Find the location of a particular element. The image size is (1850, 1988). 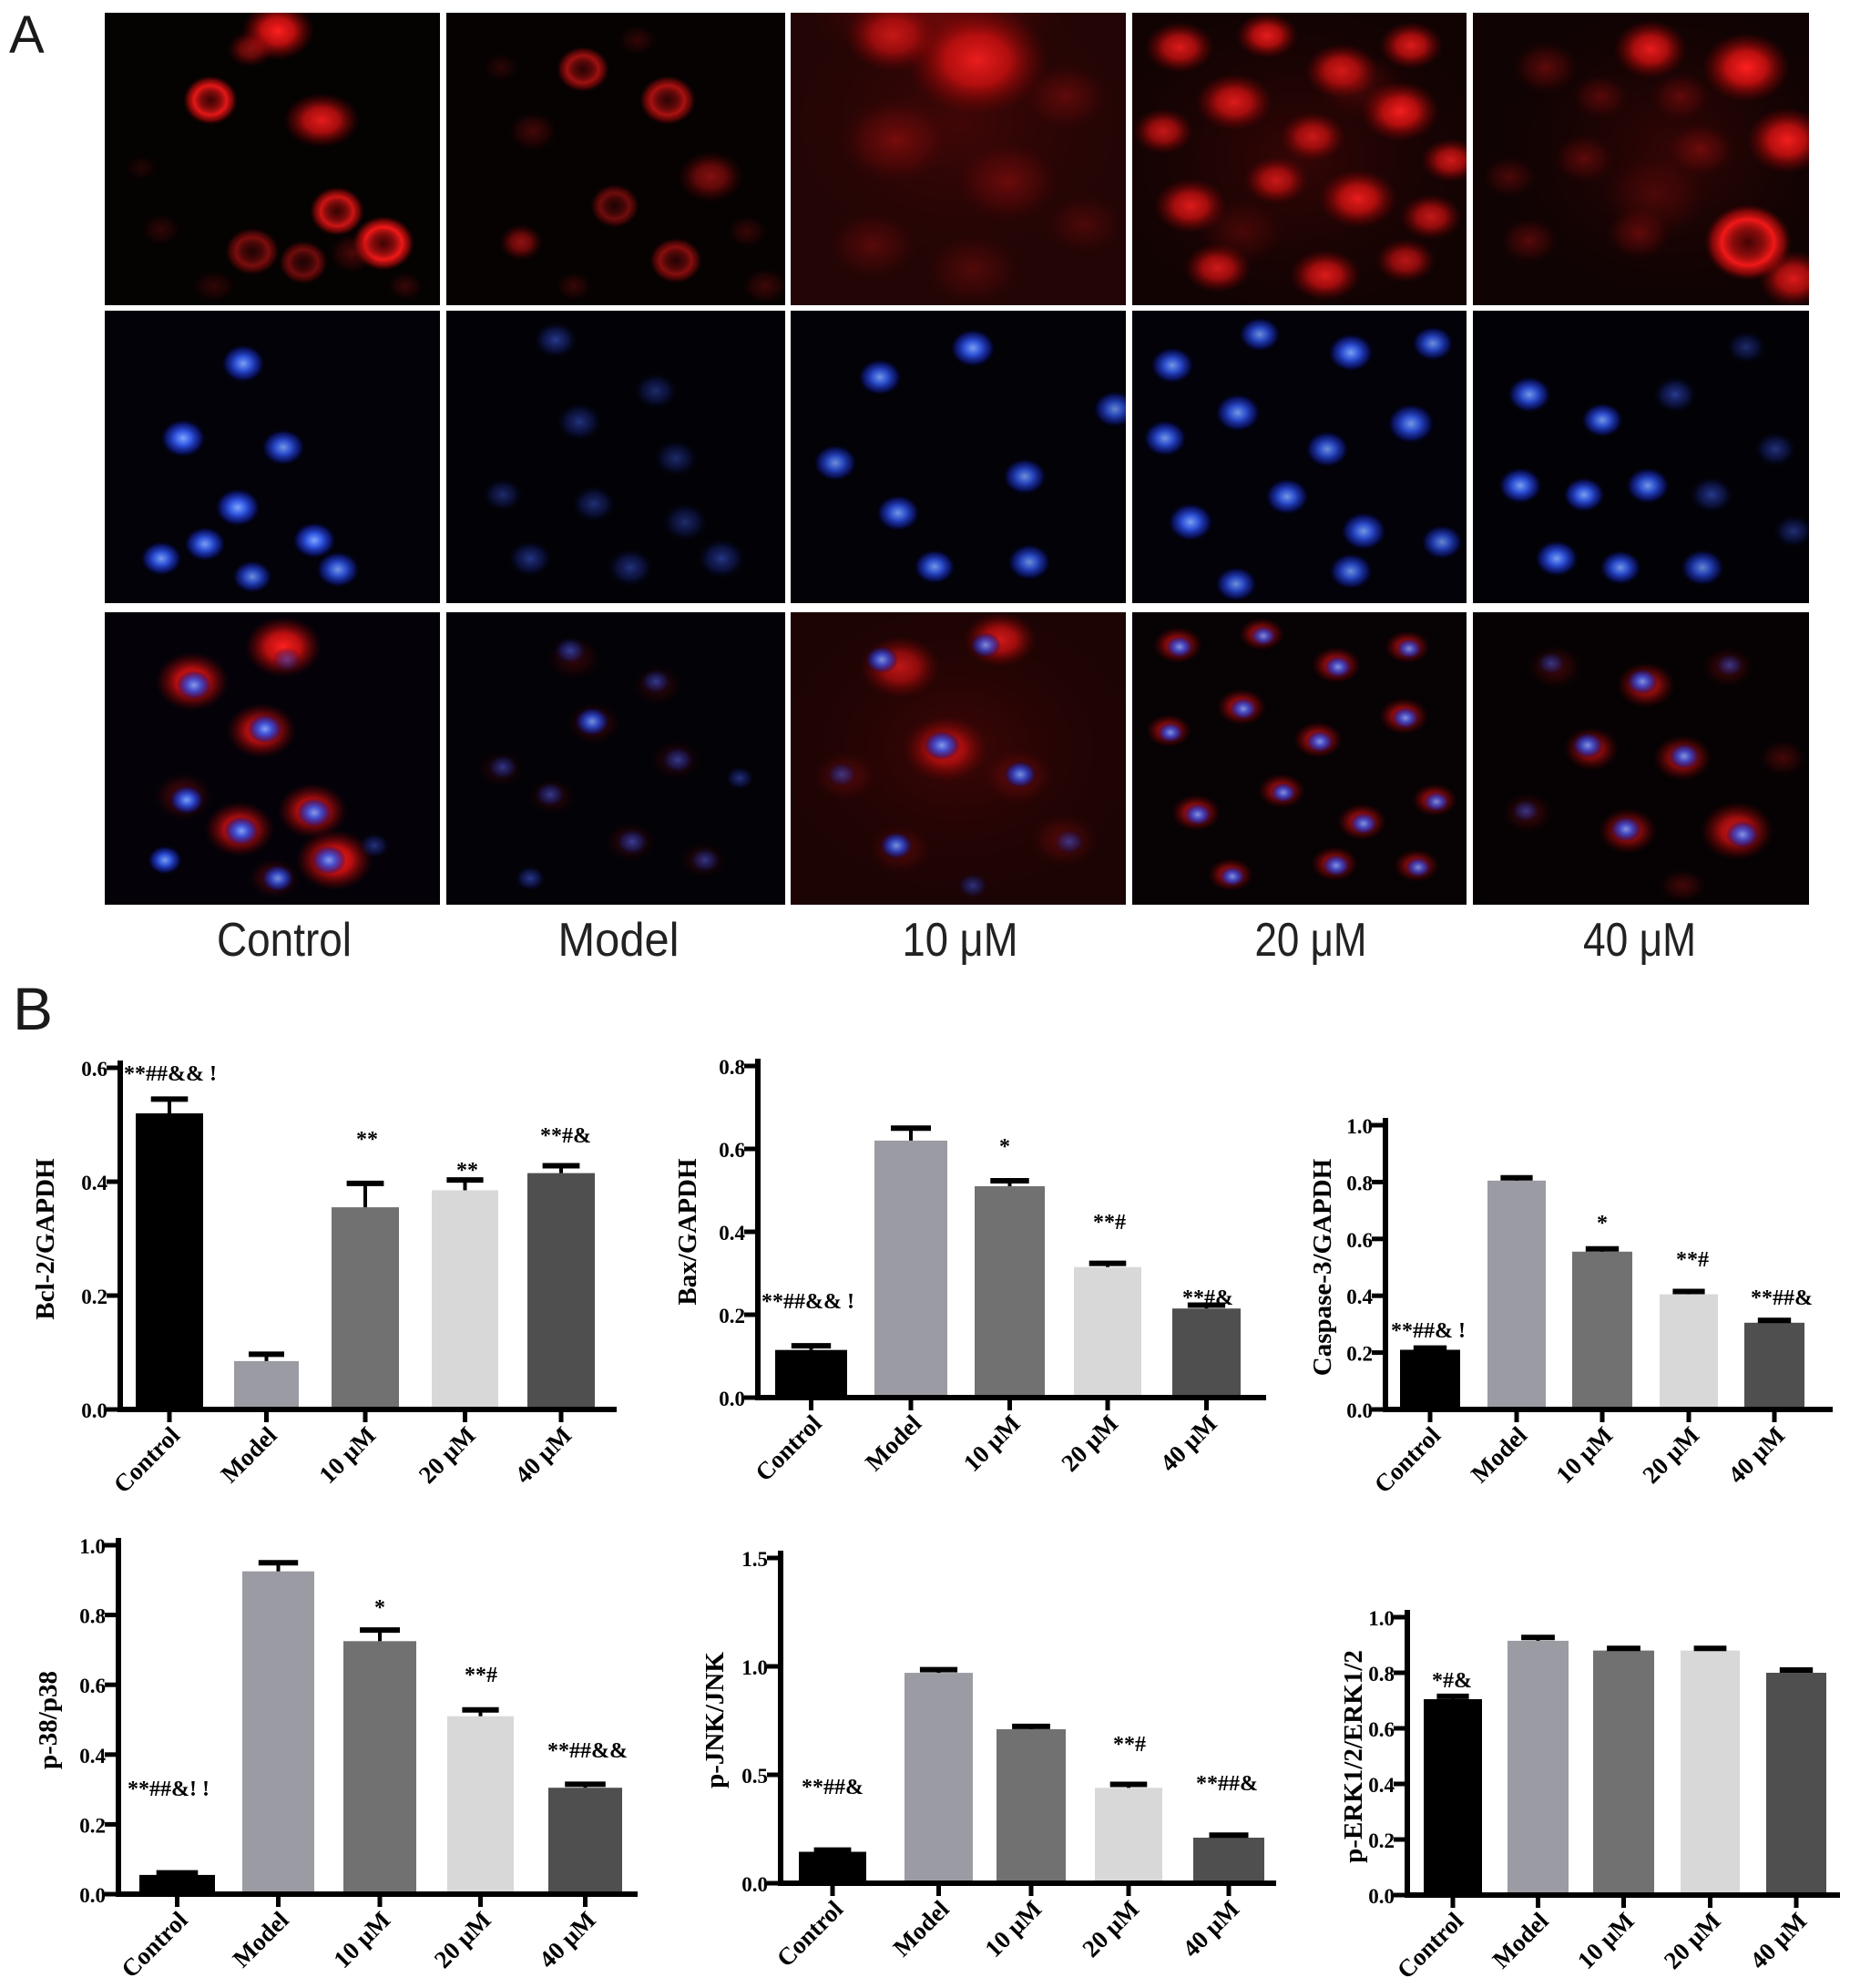

svg-text: Bax/GAPDH is located at coordinates (687, 1232).